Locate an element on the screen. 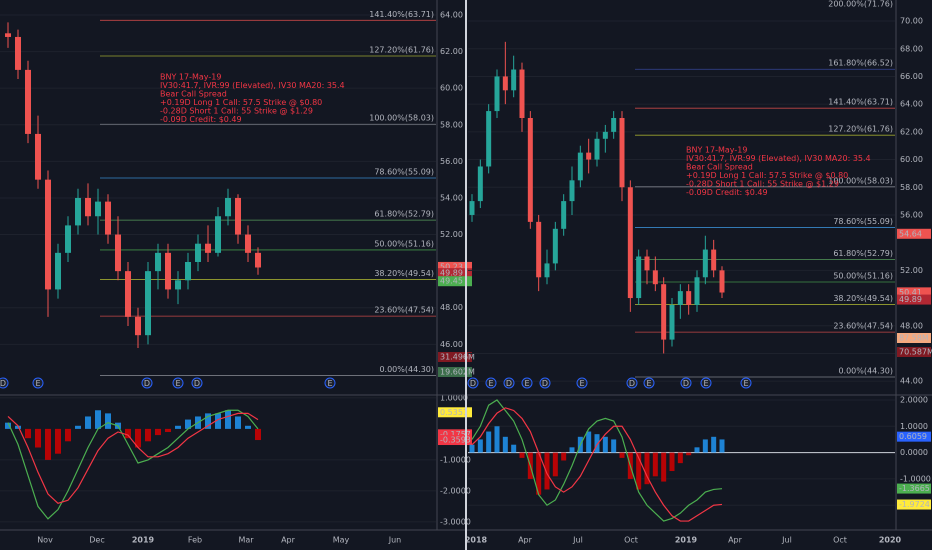 This screenshot has width=932, height=550. annotation-line: Bear Call Spread is located at coordinates (719, 167).